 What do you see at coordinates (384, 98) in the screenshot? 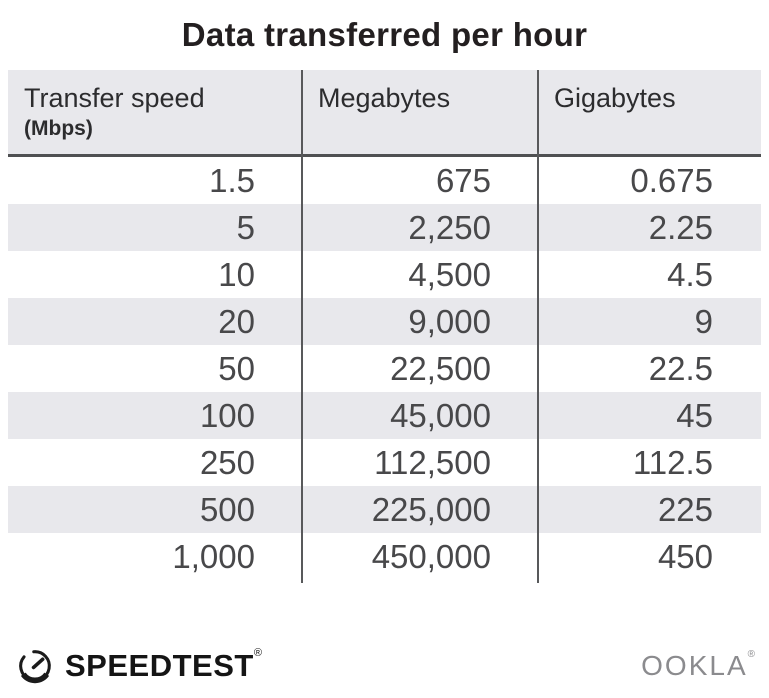
I see `header-megabytes-label: Megabytes` at bounding box center [384, 98].